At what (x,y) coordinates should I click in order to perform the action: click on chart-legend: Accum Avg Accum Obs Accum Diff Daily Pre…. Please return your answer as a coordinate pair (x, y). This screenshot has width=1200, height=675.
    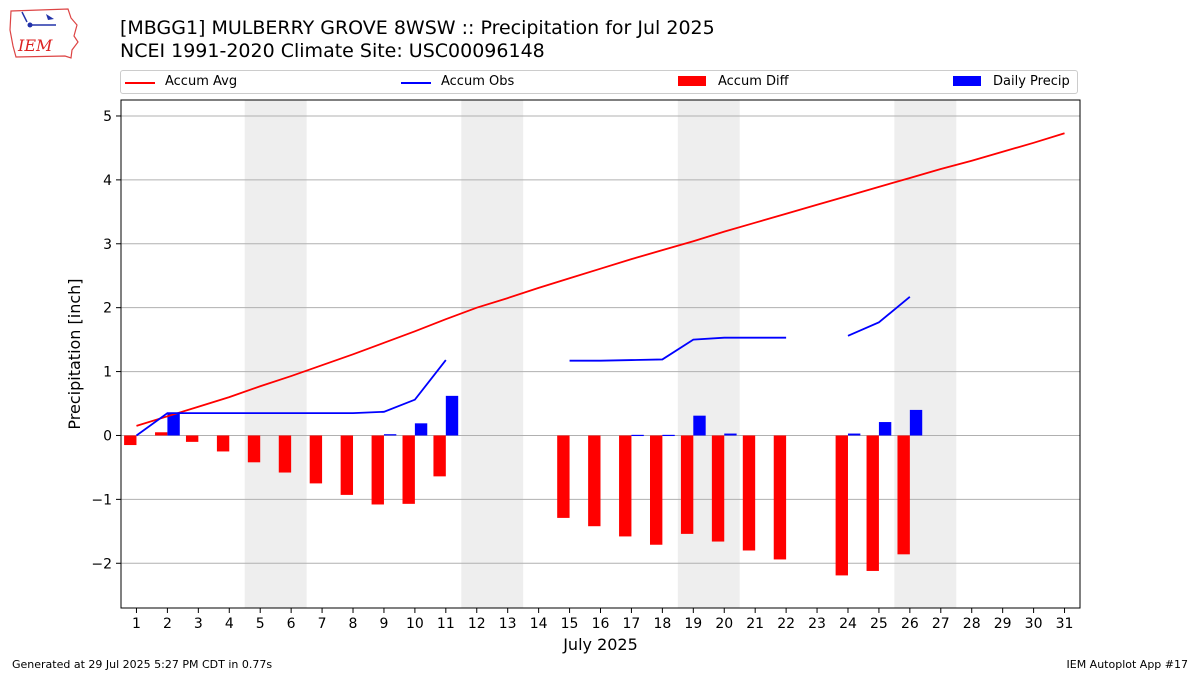
    Looking at the image, I should click on (599, 82).